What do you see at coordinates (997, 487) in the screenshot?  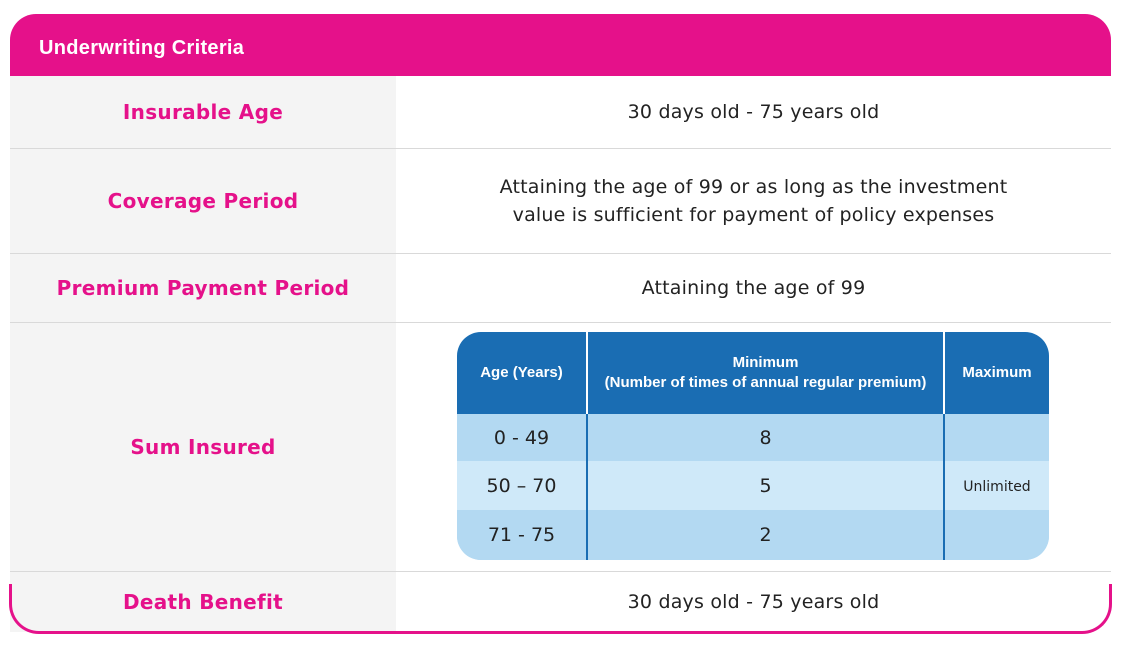 I see `cell-maximum: Unlimited` at bounding box center [997, 487].